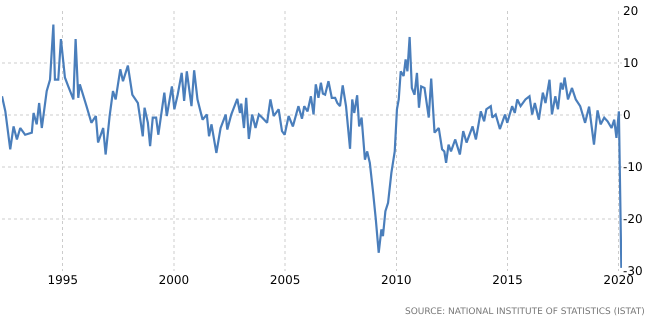 This screenshot has width=647, height=327. Describe the element at coordinates (285, 280) in the screenshot. I see `x-tick-label: 2005` at that location.